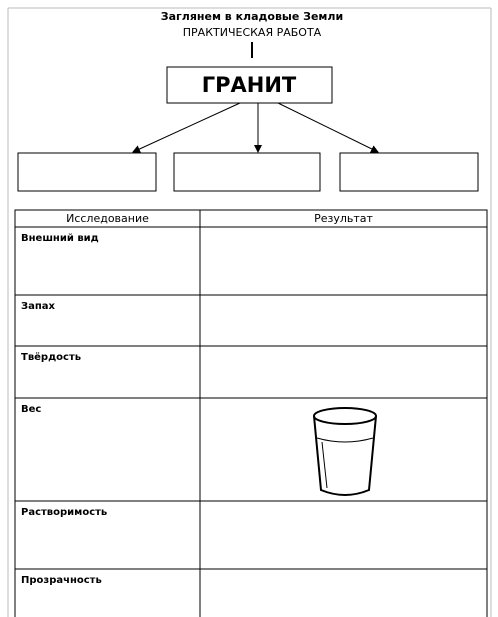 The image size is (498, 617). What do you see at coordinates (38, 306) in the screenshot?
I see `row-label: Запах` at bounding box center [38, 306].